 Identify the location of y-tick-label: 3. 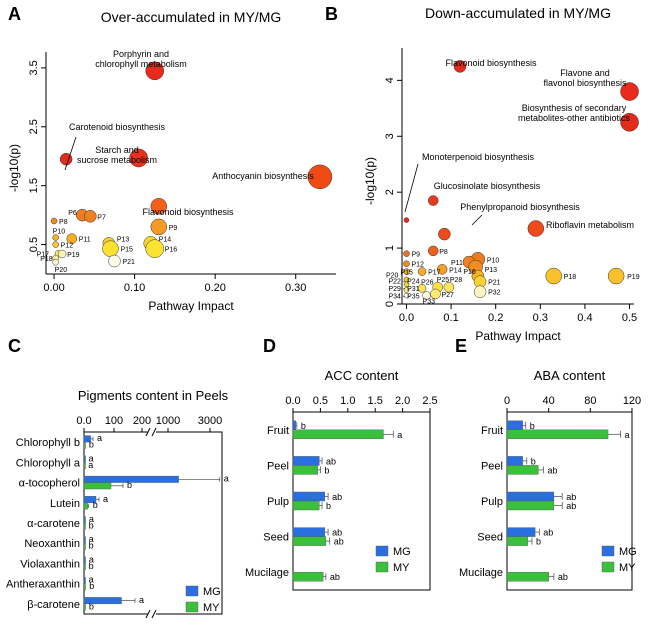
(390, 136).